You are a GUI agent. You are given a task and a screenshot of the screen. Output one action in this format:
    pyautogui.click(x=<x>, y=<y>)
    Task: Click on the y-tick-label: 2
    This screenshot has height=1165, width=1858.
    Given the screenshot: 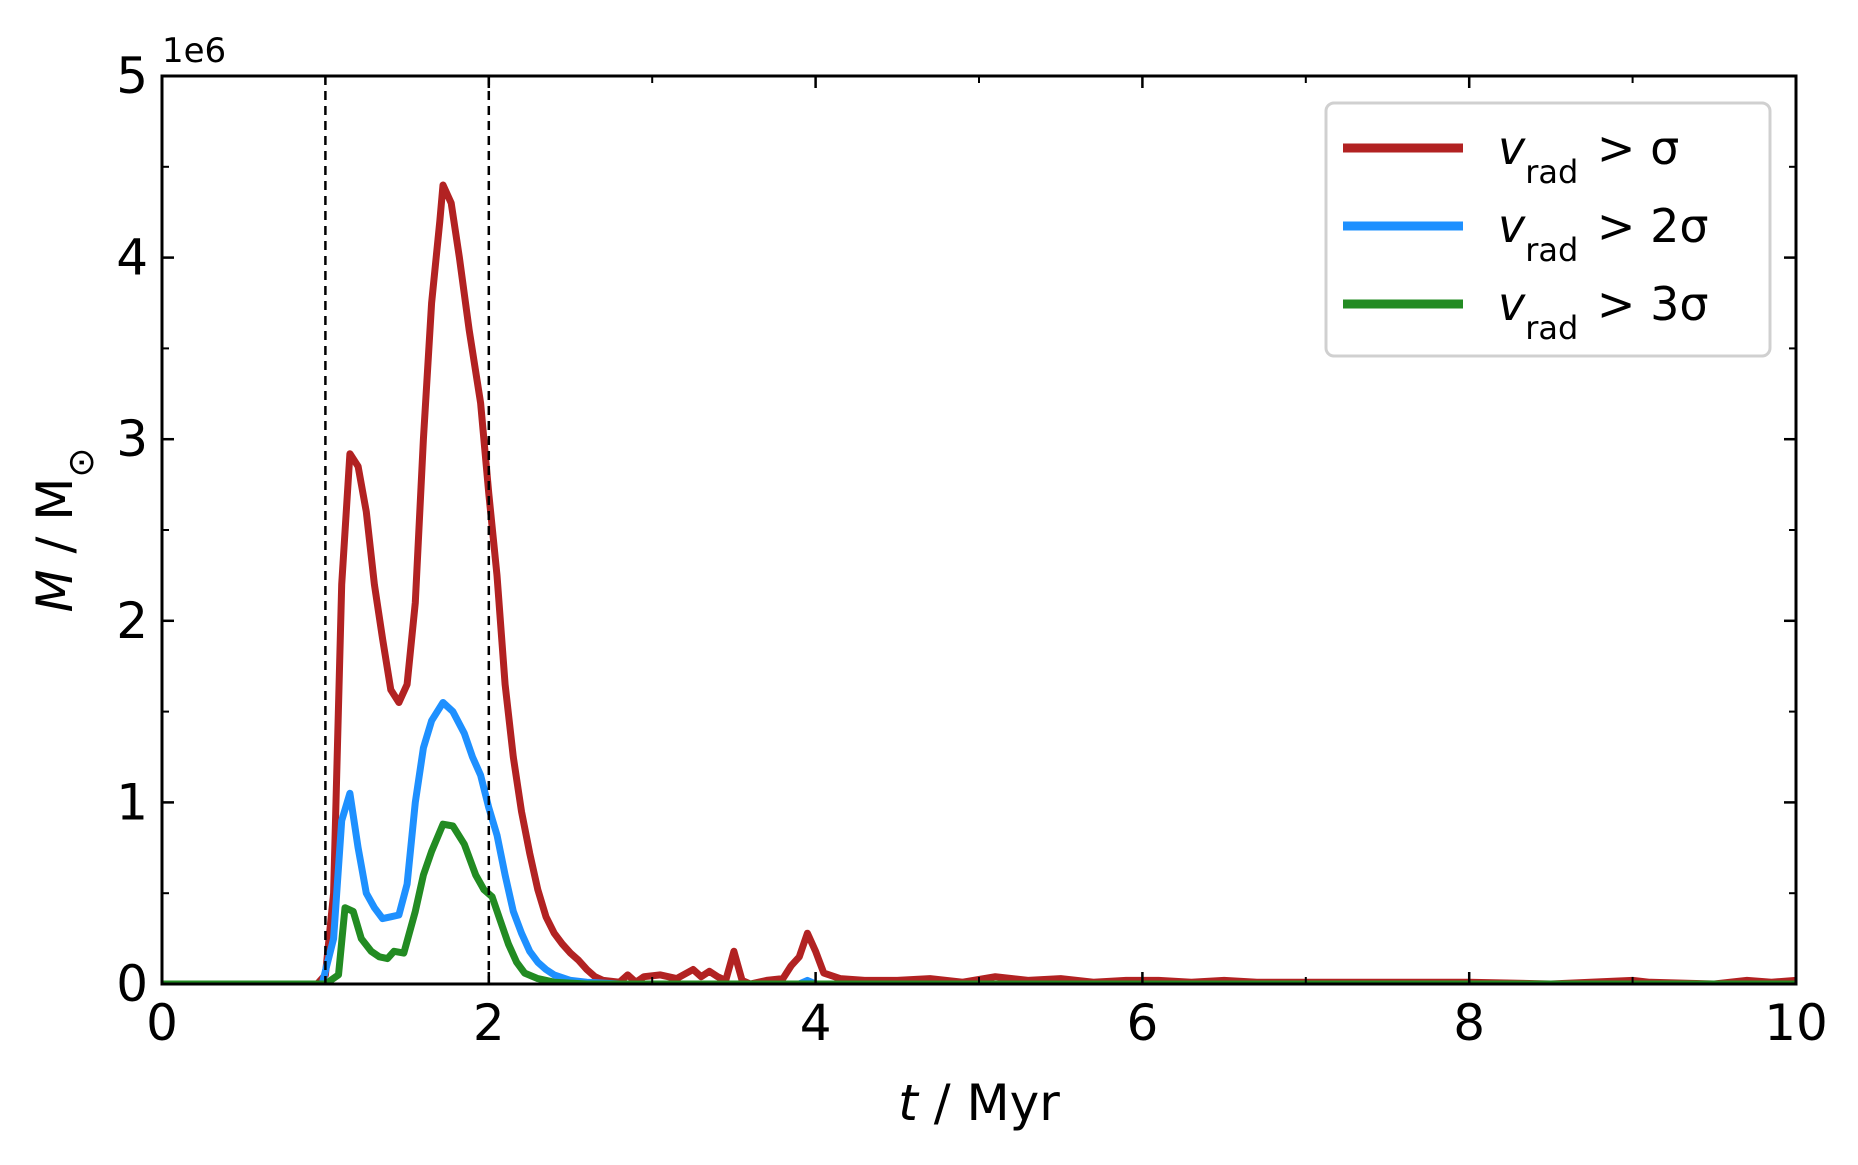 What is the action you would take?
    pyautogui.click(x=132, y=621)
    